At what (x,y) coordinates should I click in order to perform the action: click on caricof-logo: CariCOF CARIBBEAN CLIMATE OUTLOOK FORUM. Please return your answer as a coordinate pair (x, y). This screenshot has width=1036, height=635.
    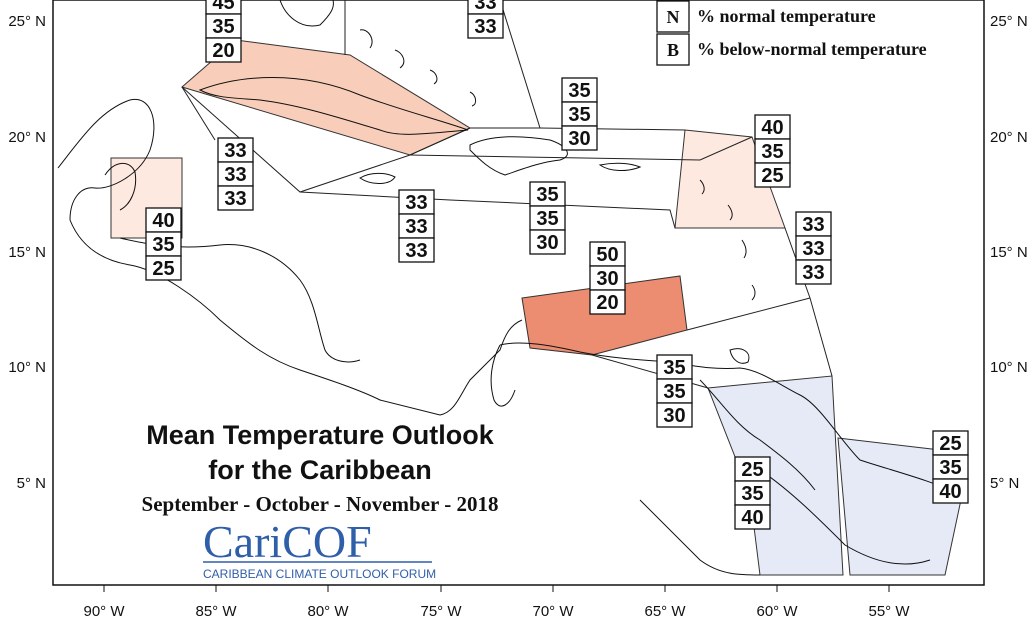
    Looking at the image, I should click on (319, 548).